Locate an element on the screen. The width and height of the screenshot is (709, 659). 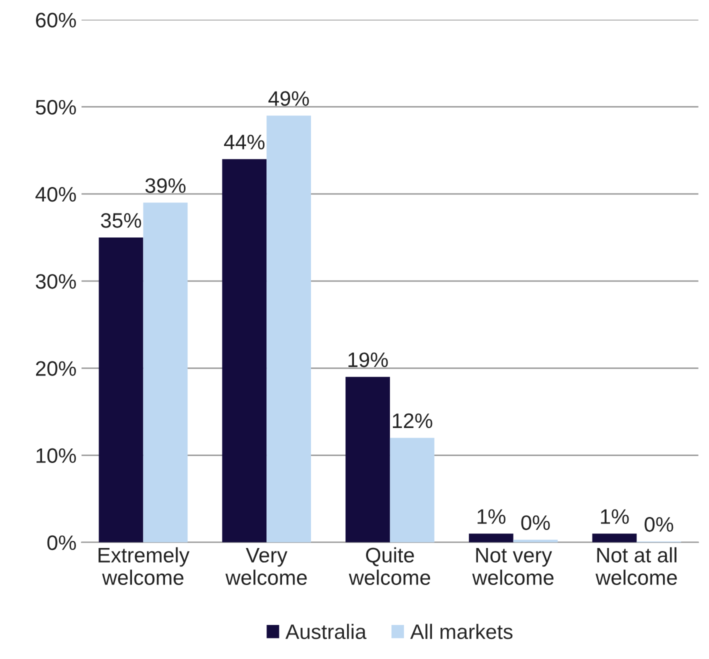
data-label: 39% is located at coordinates (165, 185).